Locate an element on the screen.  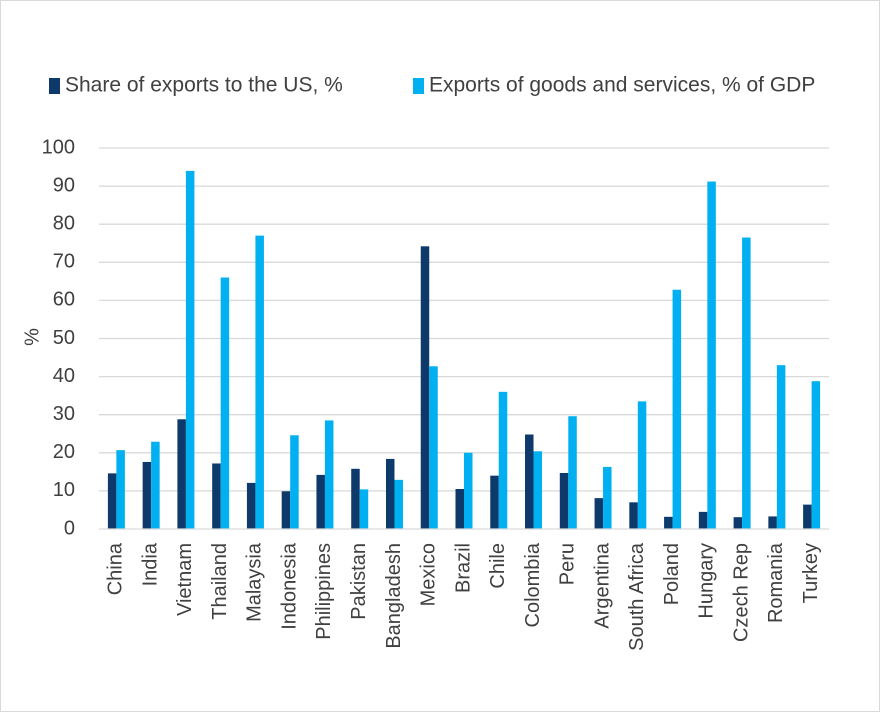
bar-share-to-us-colombia is located at coordinates (529, 481).